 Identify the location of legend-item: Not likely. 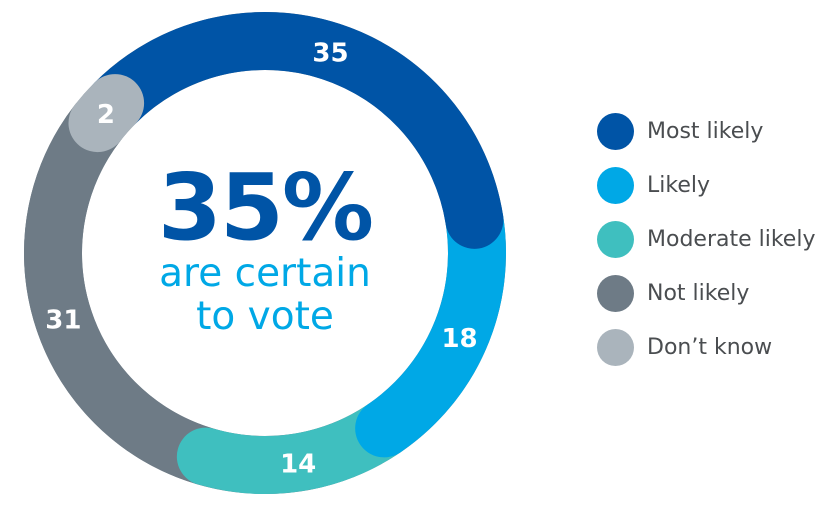
(706, 293).